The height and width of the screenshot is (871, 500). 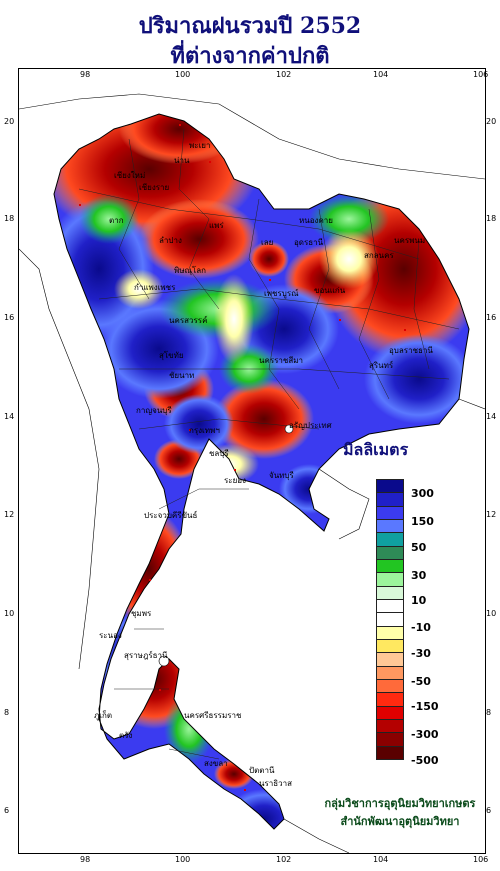 What do you see at coordinates (219, 453) in the screenshot?
I see `place-label: ชลบุรี` at bounding box center [219, 453].